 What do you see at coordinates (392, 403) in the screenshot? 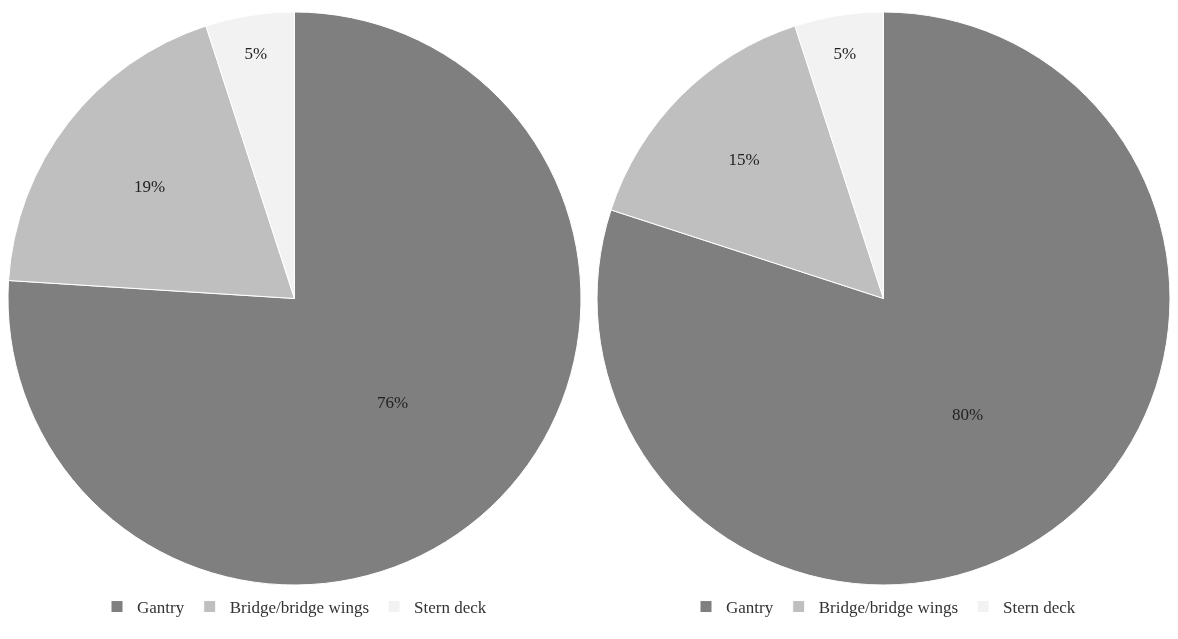
I see `data-label: 76%` at bounding box center [392, 403].